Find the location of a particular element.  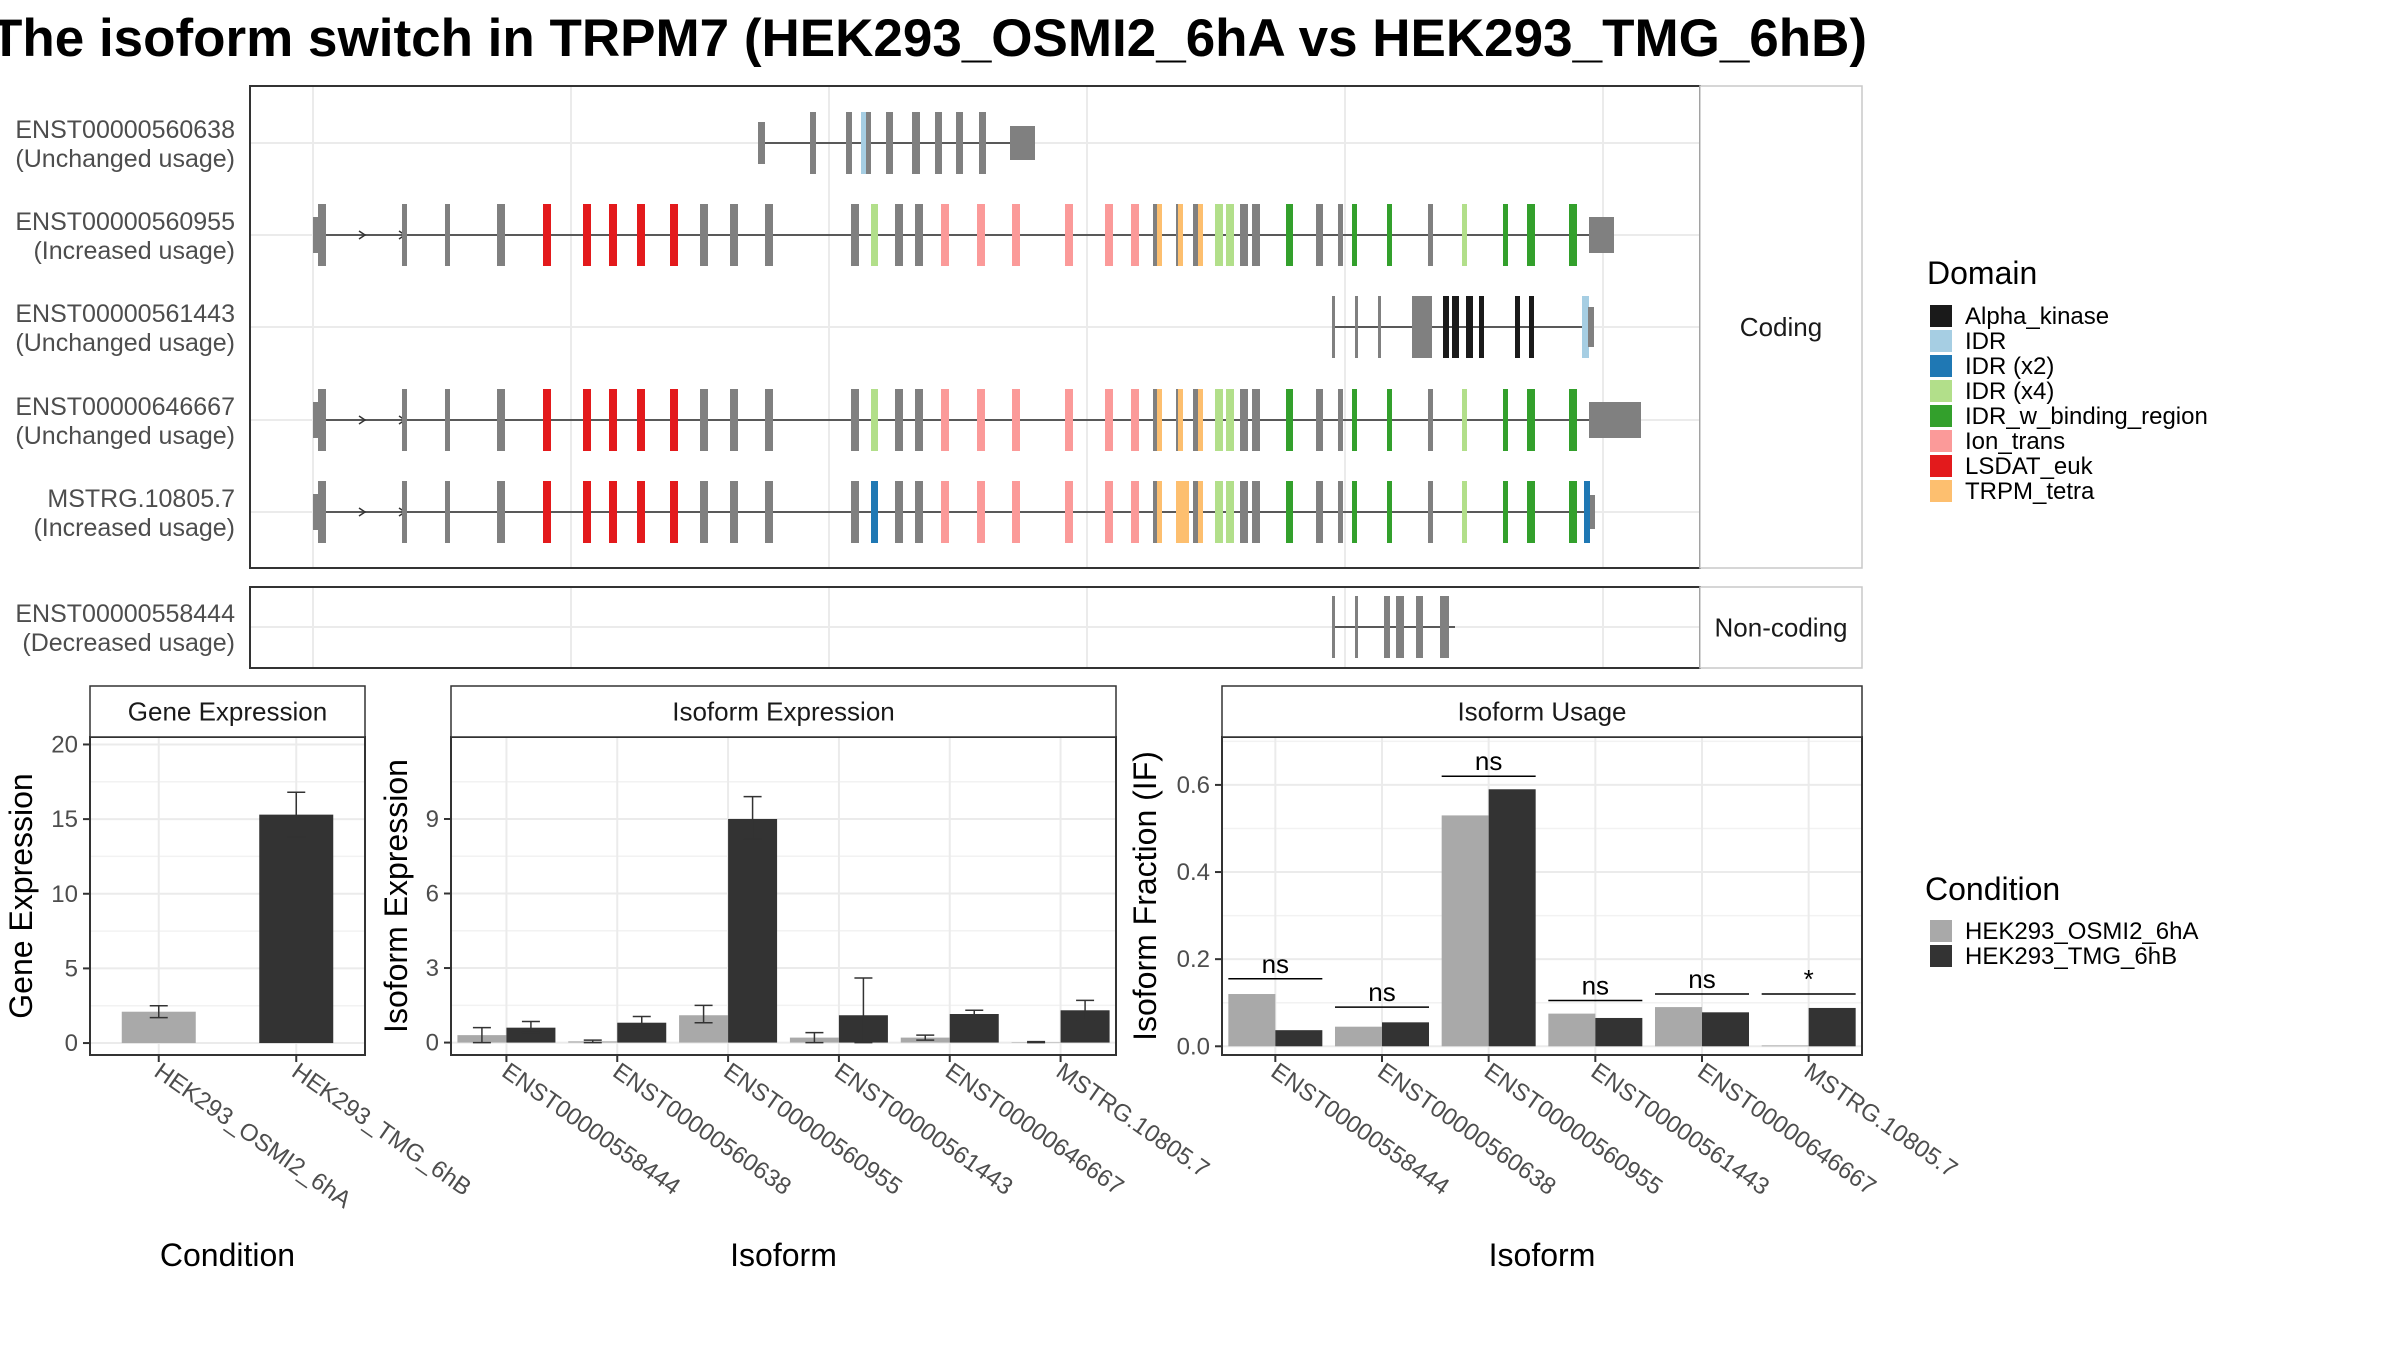

panel-strip-title: Isoform Expression is located at coordinates (783, 712).